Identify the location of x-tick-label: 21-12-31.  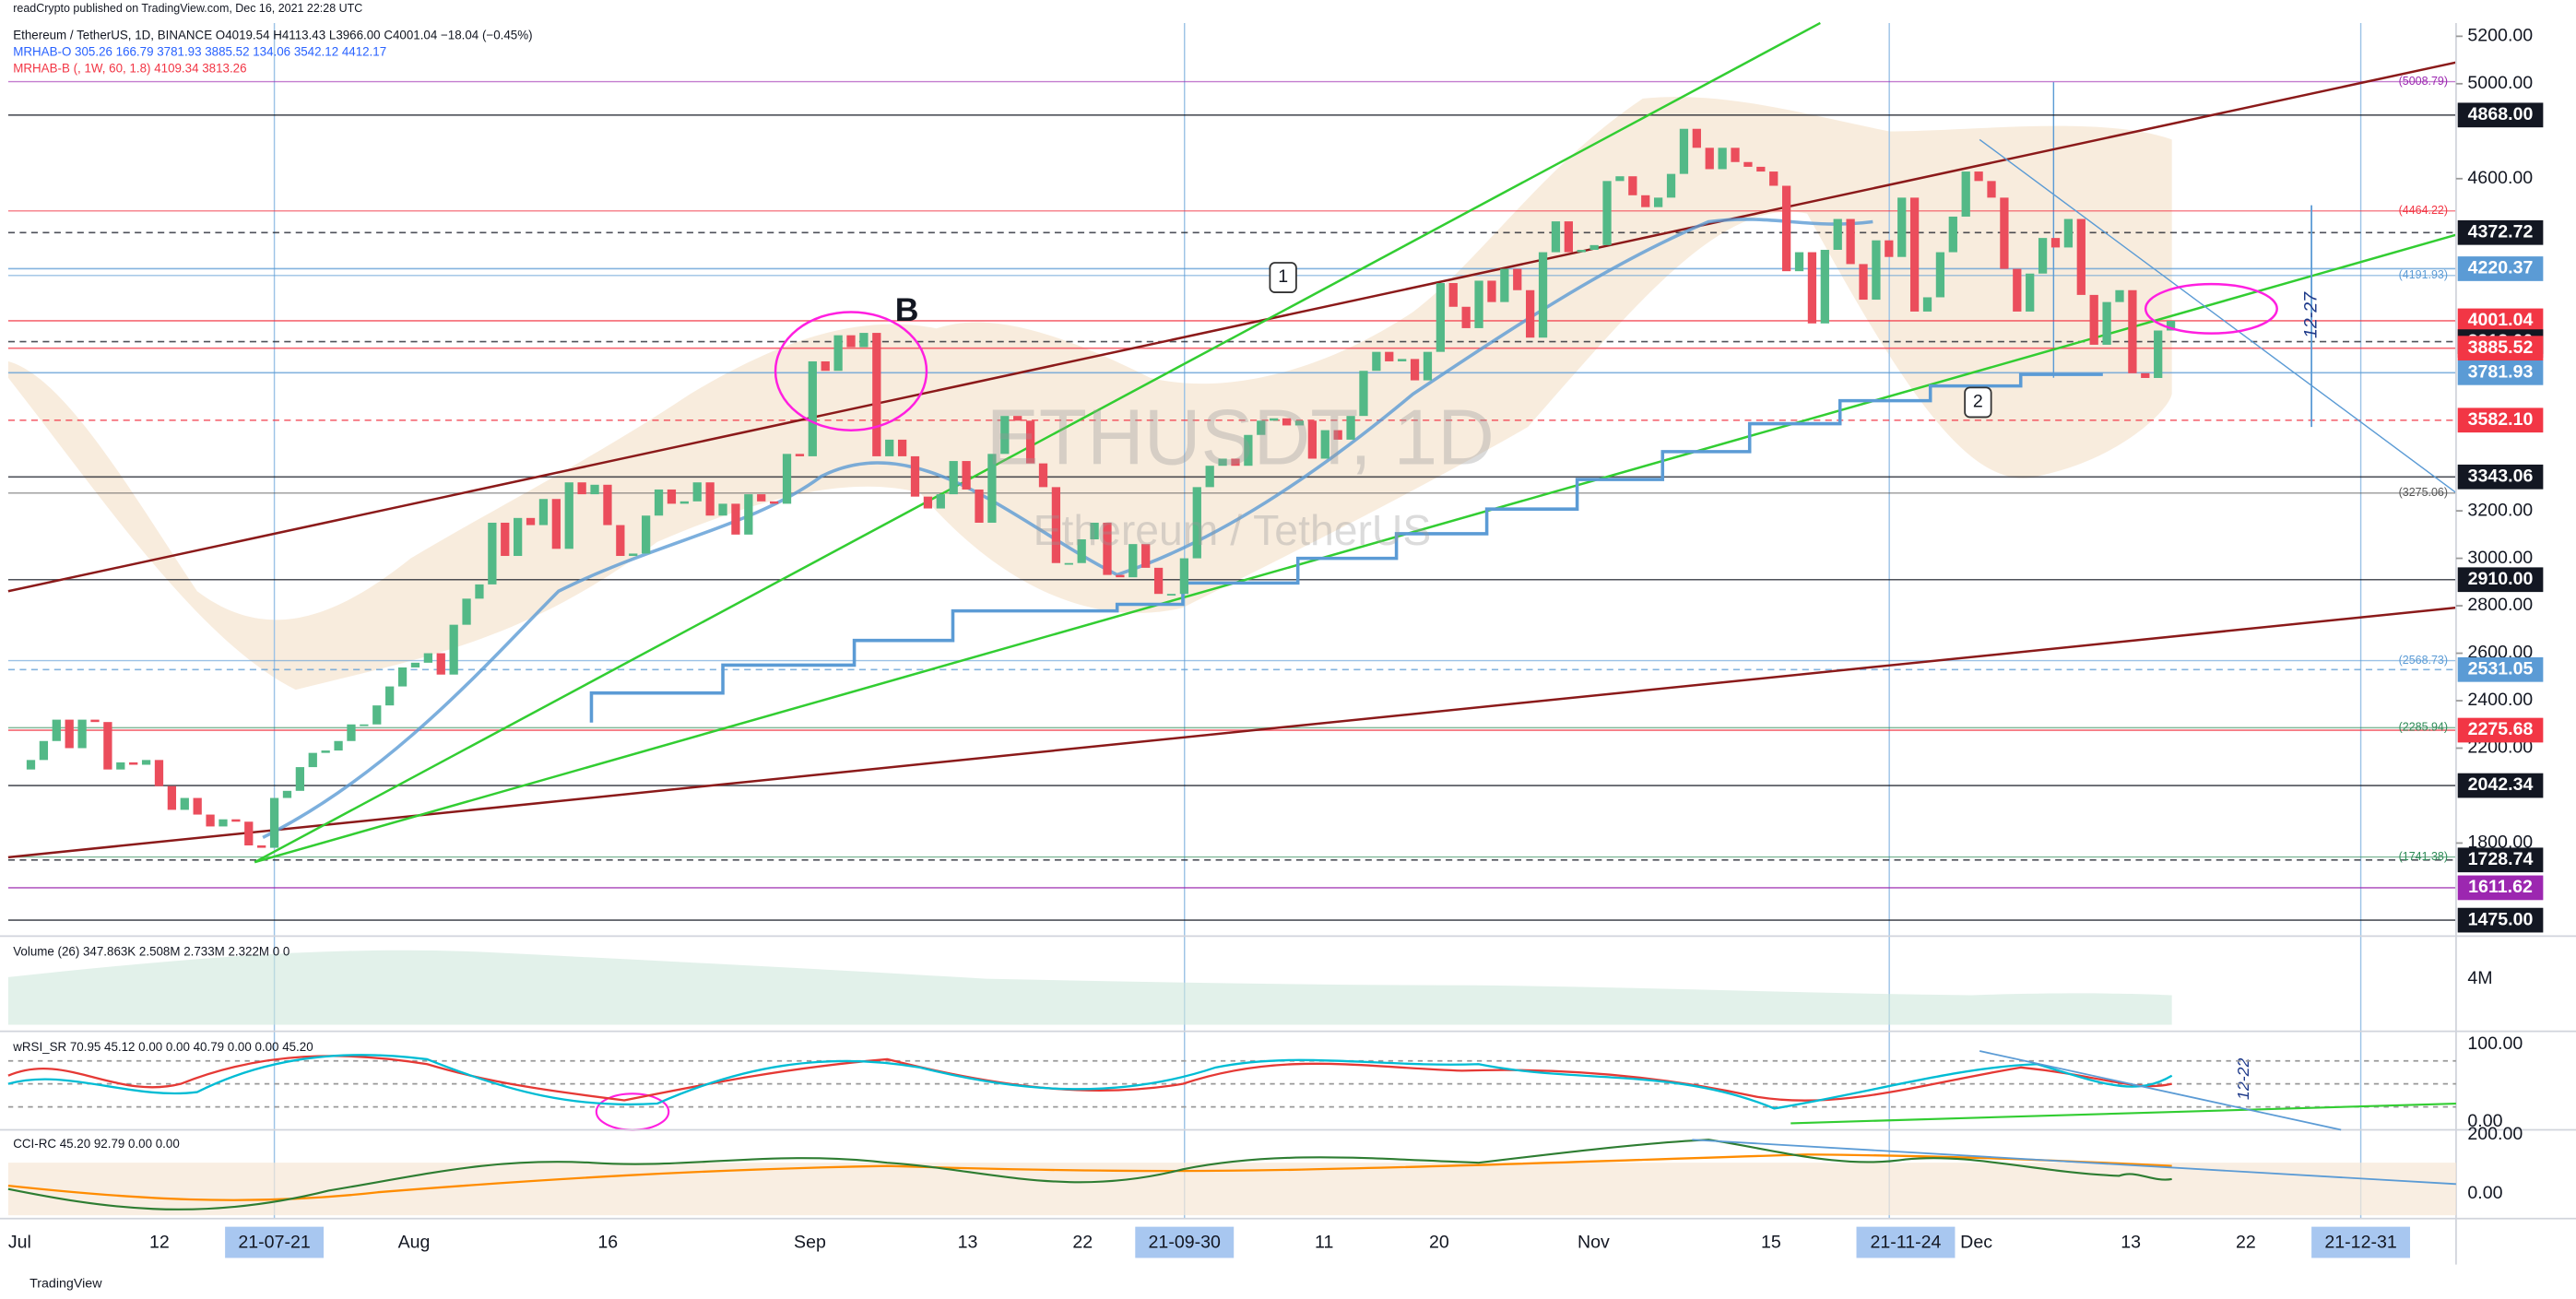
(2360, 1243).